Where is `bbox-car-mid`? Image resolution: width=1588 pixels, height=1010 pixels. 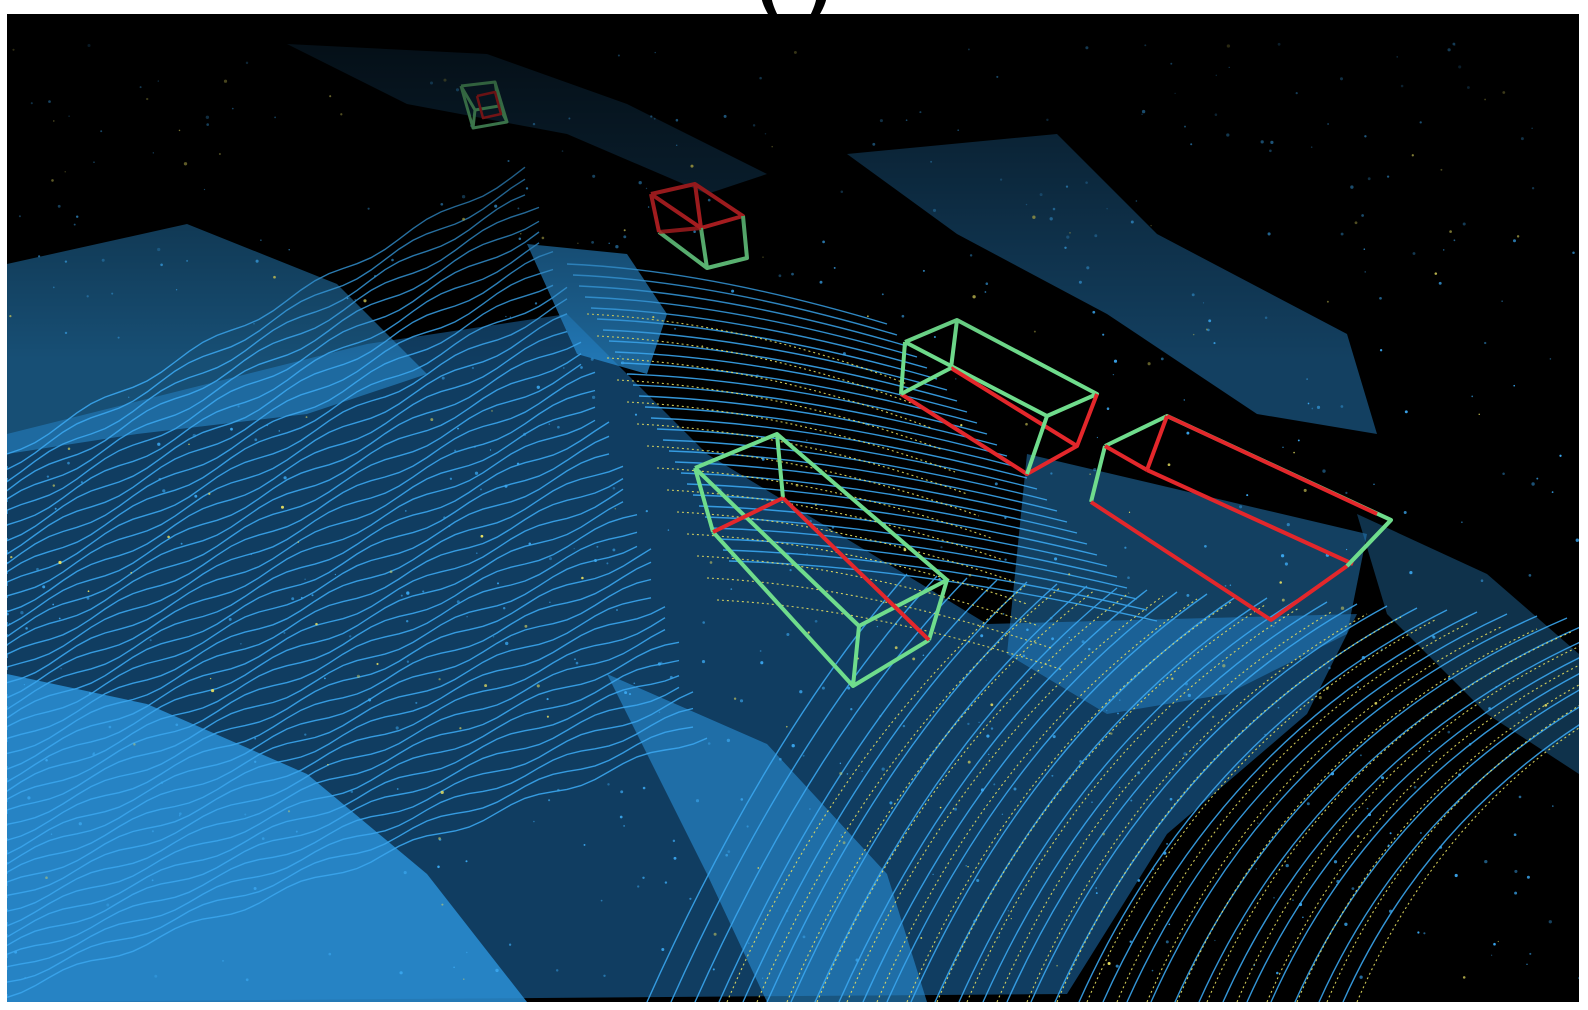 bbox-car-mid is located at coordinates (699, 226).